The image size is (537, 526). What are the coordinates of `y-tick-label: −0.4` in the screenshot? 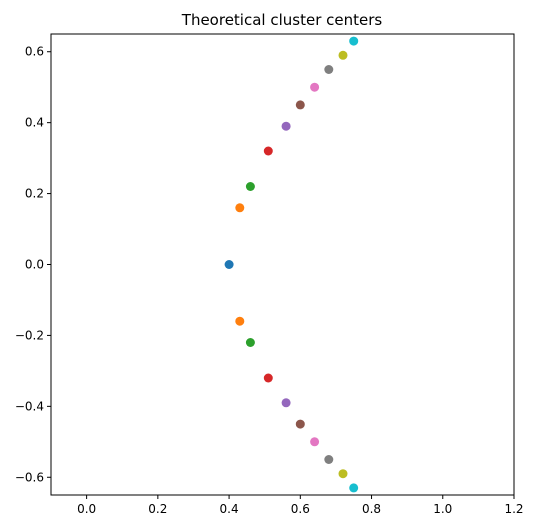 It's located at (29, 406).